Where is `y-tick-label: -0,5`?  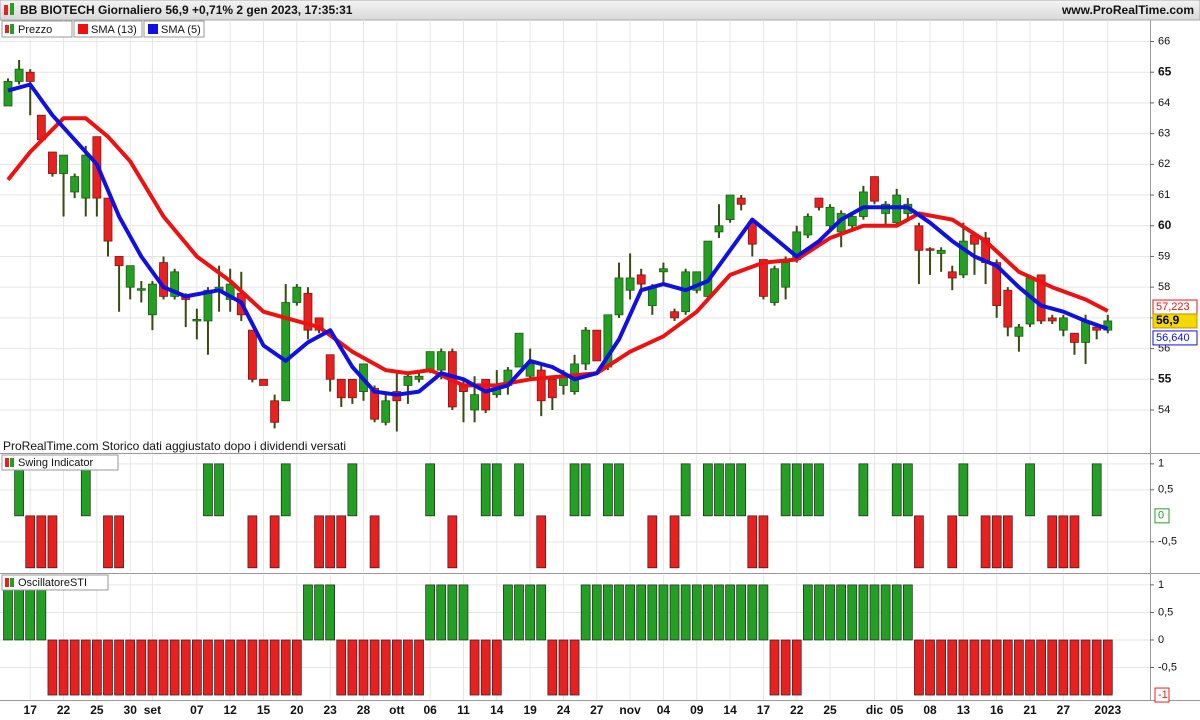
y-tick-label: -0,5 is located at coordinates (1167, 542).